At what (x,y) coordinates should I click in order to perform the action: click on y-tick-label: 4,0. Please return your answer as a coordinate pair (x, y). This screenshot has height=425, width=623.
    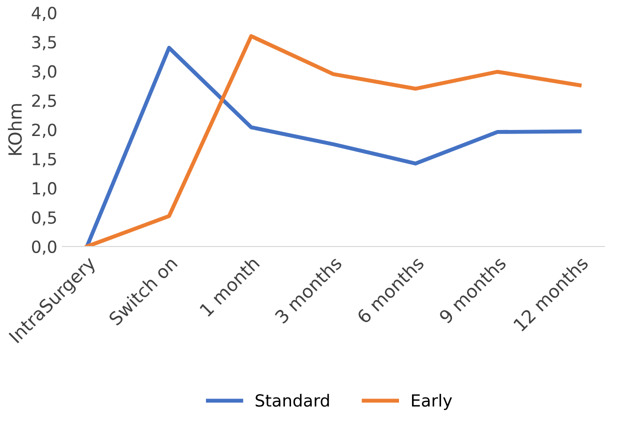
    Looking at the image, I should click on (44, 14).